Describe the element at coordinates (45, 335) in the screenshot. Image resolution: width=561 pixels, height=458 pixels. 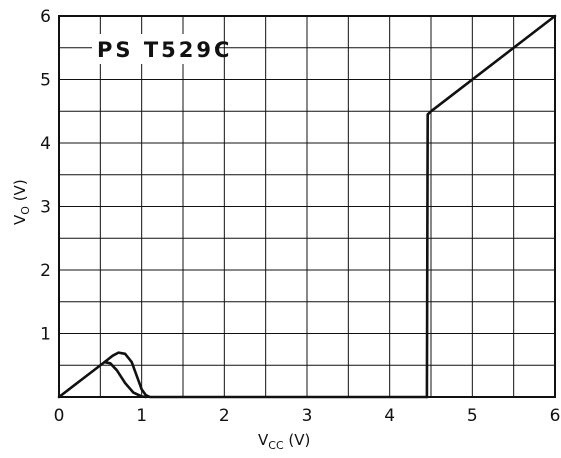
I see `y-tick-label: 1` at that location.